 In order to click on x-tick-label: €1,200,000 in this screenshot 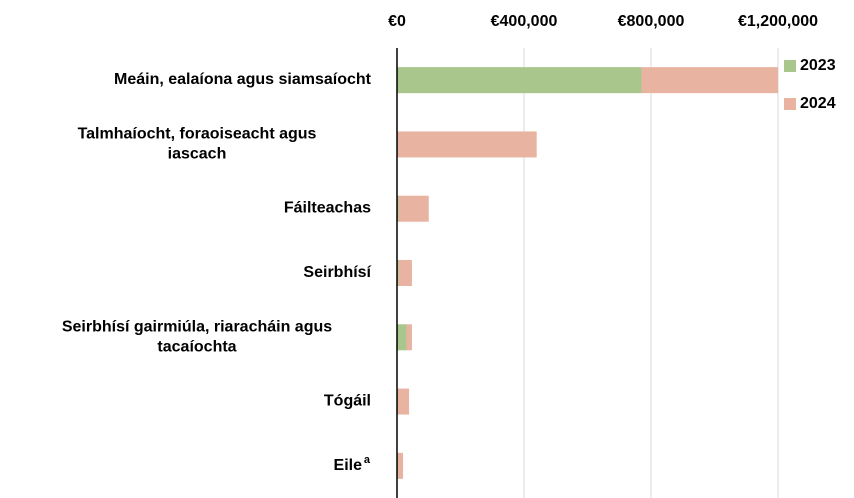, I will do `click(778, 21)`.